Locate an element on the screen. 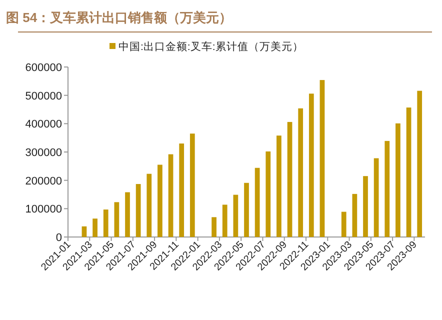  y-tick-label: 200000 is located at coordinates (43, 181).